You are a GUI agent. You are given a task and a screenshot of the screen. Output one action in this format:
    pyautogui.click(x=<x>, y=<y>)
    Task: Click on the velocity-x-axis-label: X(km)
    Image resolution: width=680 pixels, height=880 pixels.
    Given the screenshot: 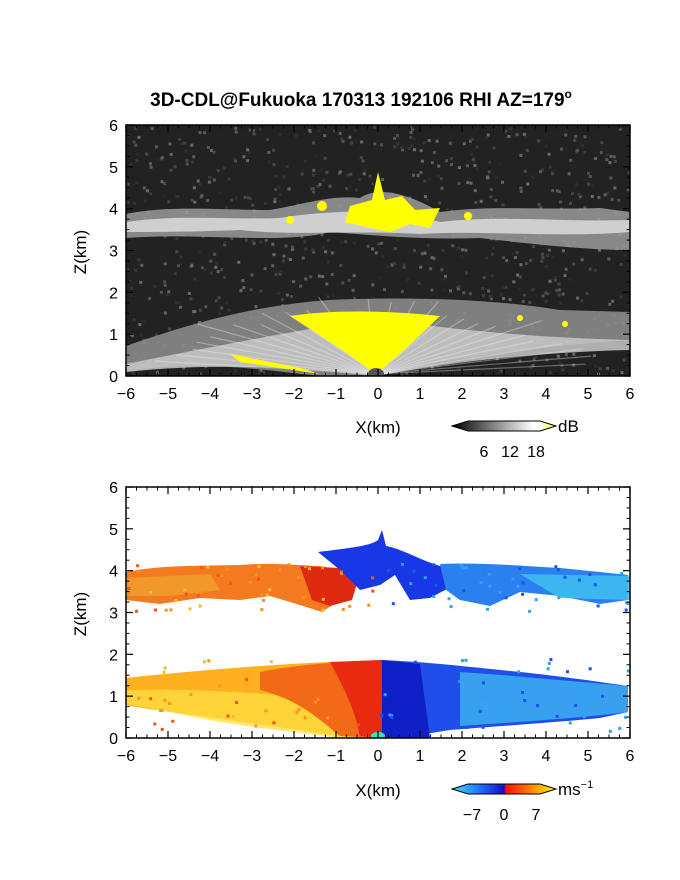 What is the action you would take?
    pyautogui.click(x=377, y=790)
    